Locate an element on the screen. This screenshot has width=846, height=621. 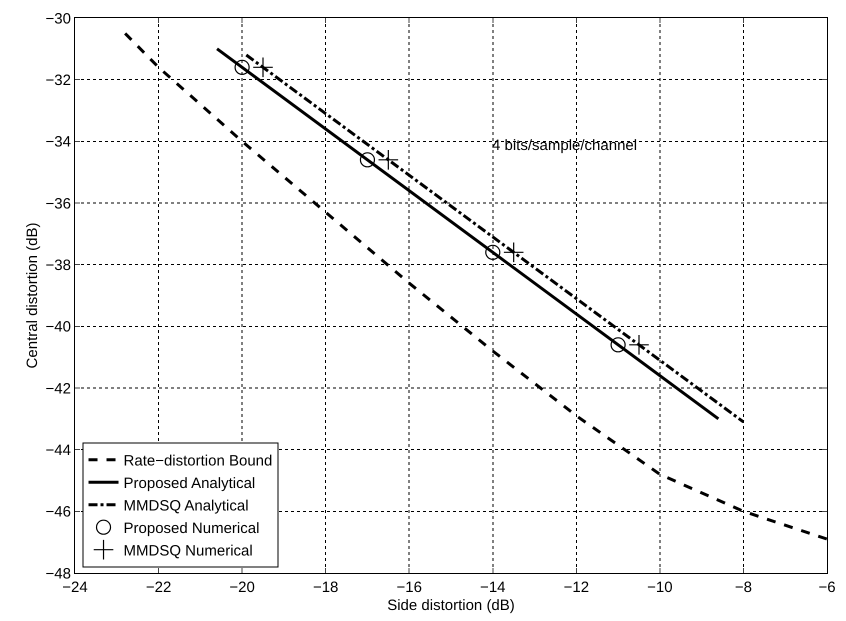
x-tick-label: −16 is located at coordinates (409, 587).